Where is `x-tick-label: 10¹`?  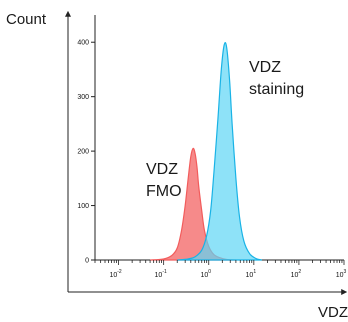 x-tick-label: 10¹ is located at coordinates (251, 274).